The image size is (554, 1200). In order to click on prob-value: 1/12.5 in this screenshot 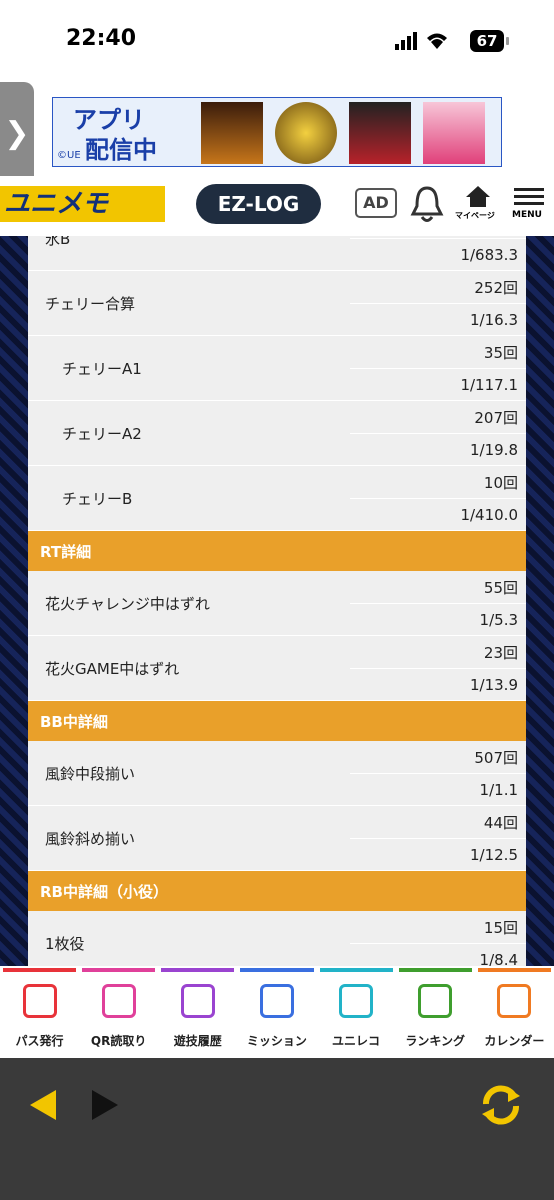, I will do `click(494, 855)`.